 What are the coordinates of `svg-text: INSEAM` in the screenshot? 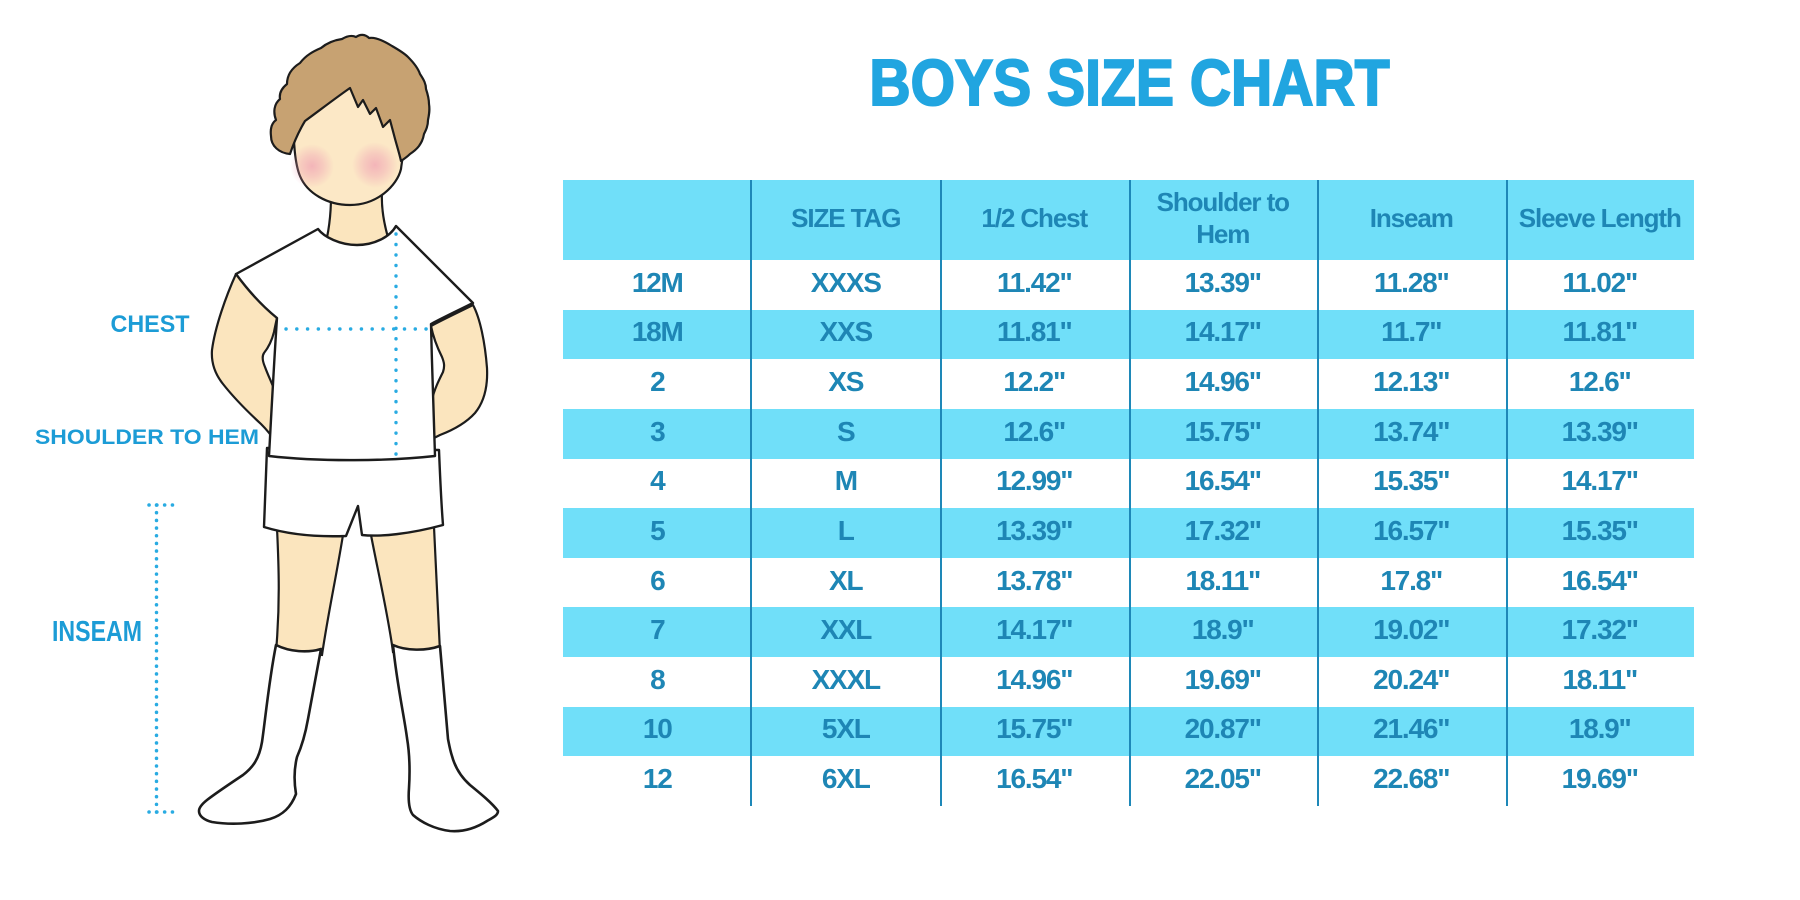 It's located at (97, 632).